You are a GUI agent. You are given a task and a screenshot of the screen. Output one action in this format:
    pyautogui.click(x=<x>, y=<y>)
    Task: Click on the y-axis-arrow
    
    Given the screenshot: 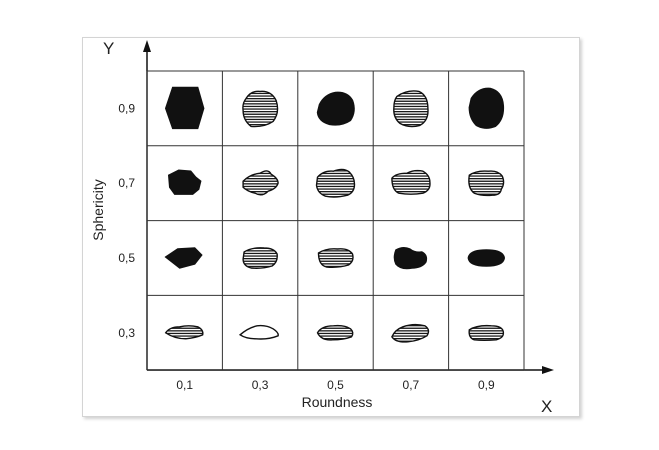 What is the action you would take?
    pyautogui.click(x=147, y=46)
    